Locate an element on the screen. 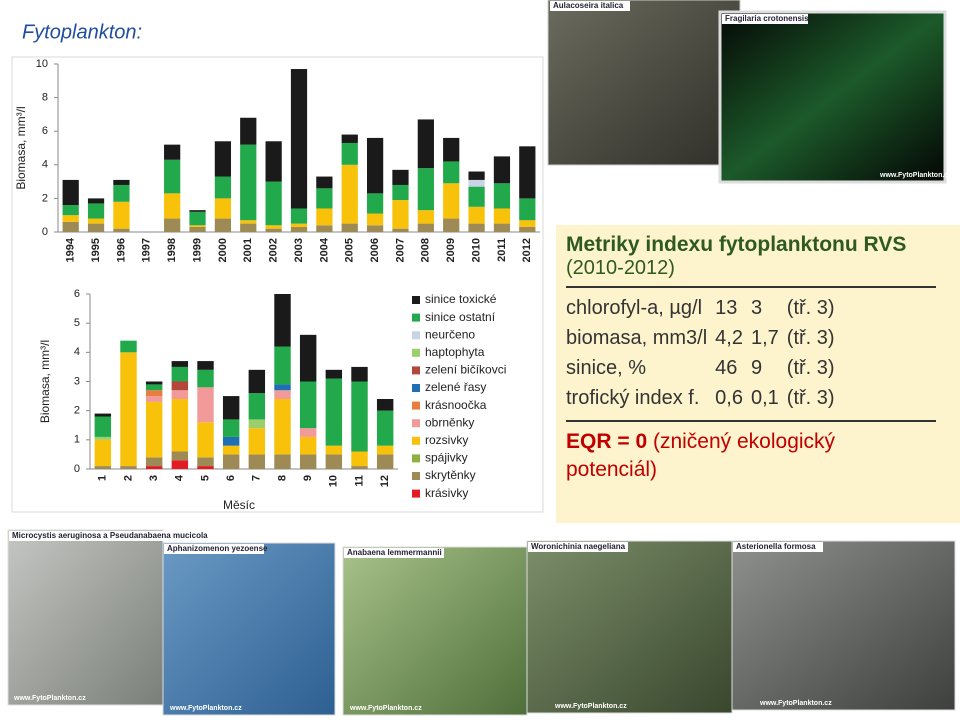 The image size is (960, 720). y-tick-label: 2 is located at coordinates (77, 411).